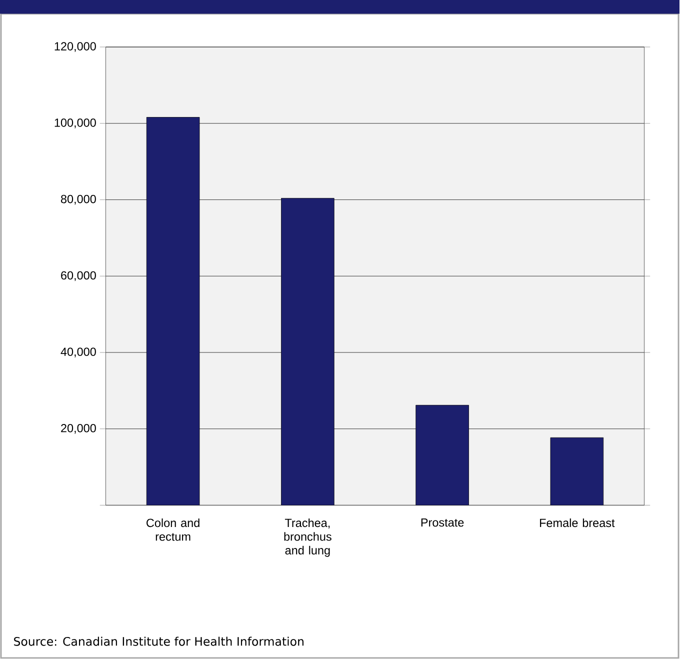 Image resolution: width=694 pixels, height=659 pixels. Describe the element at coordinates (78, 429) in the screenshot. I see `y-tick-label: 20,000` at that location.